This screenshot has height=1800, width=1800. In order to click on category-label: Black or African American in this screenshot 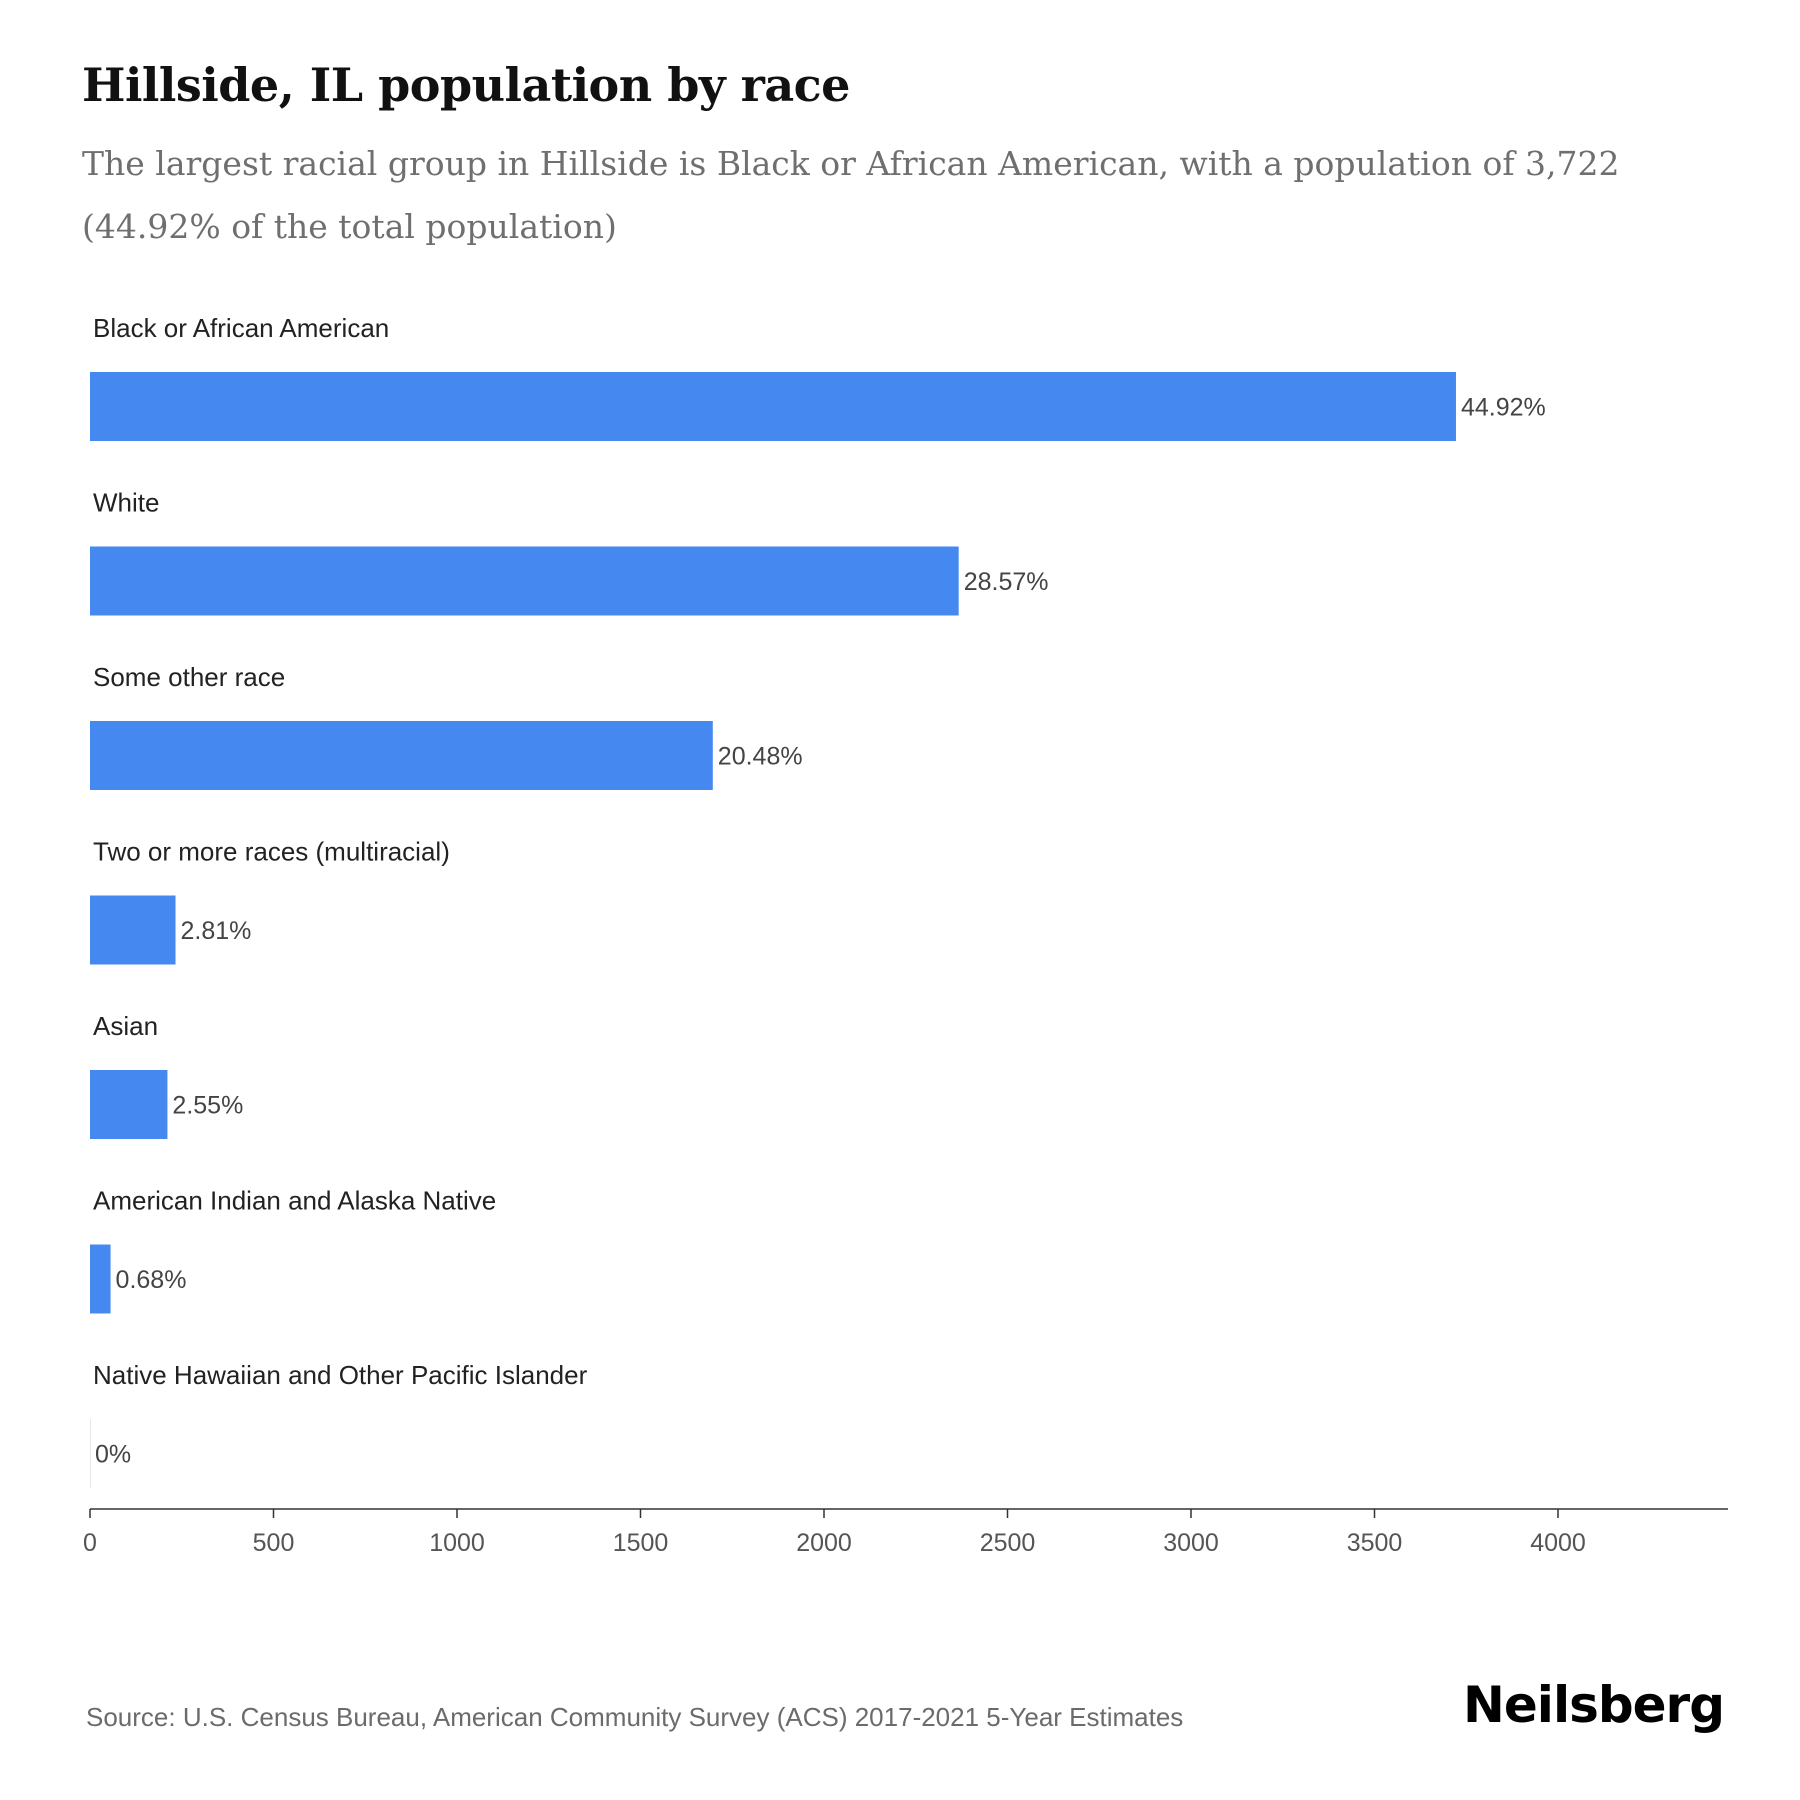, I will do `click(241, 328)`.